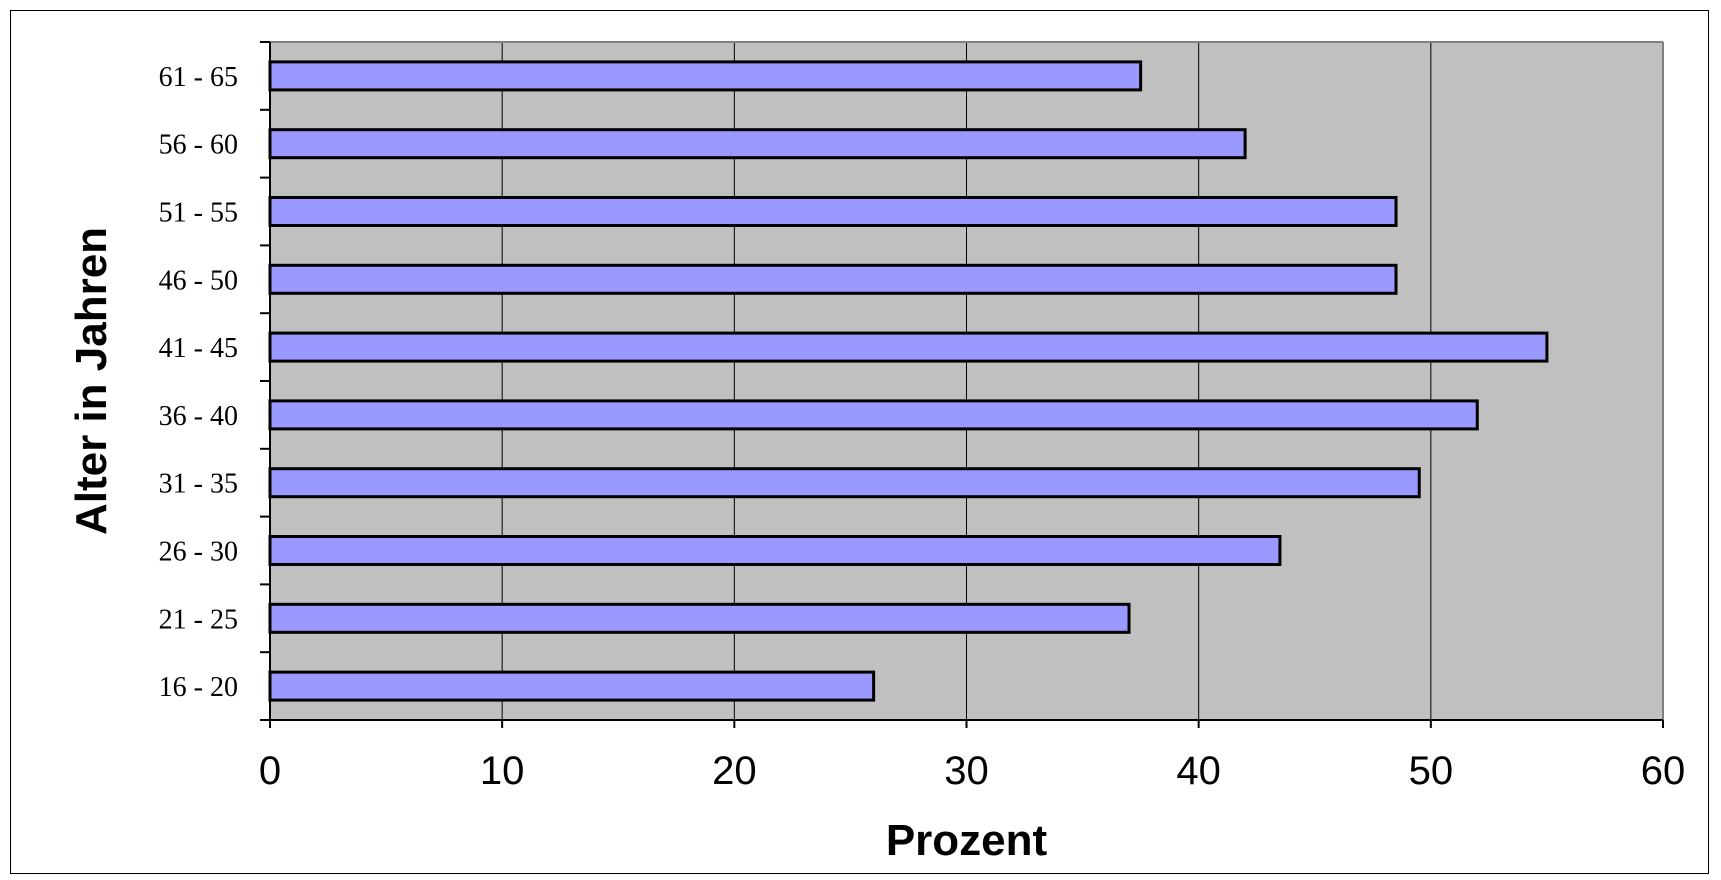 The width and height of the screenshot is (1721, 880). I want to click on category-label: 26 - 30, so click(198, 552).